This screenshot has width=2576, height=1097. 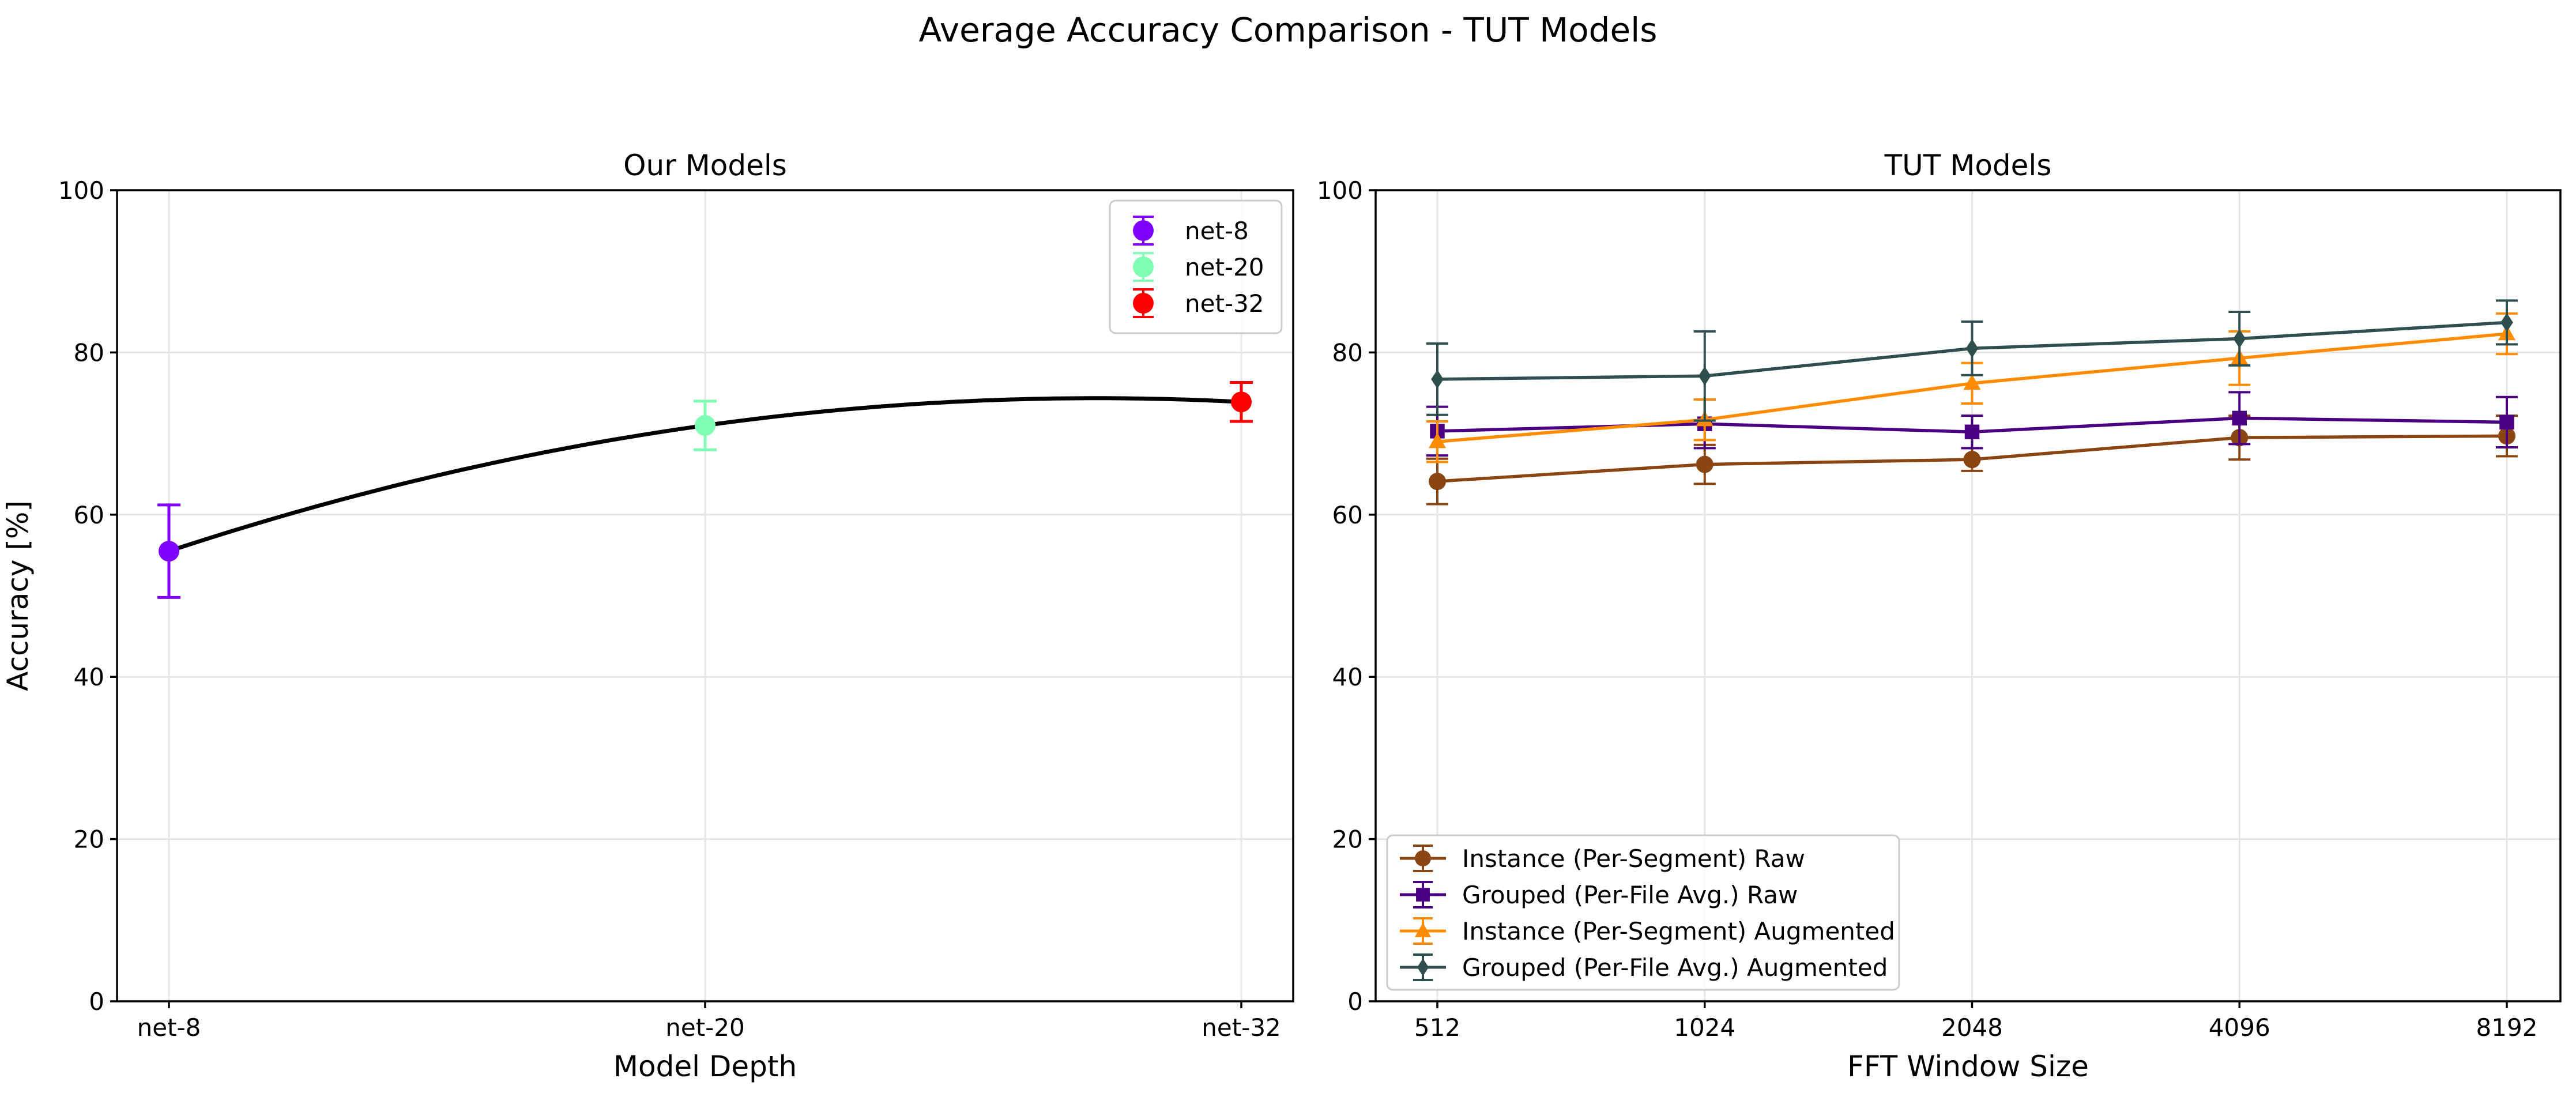 What do you see at coordinates (169, 1027) in the screenshot?
I see `left-xtick-label-0: net-8` at bounding box center [169, 1027].